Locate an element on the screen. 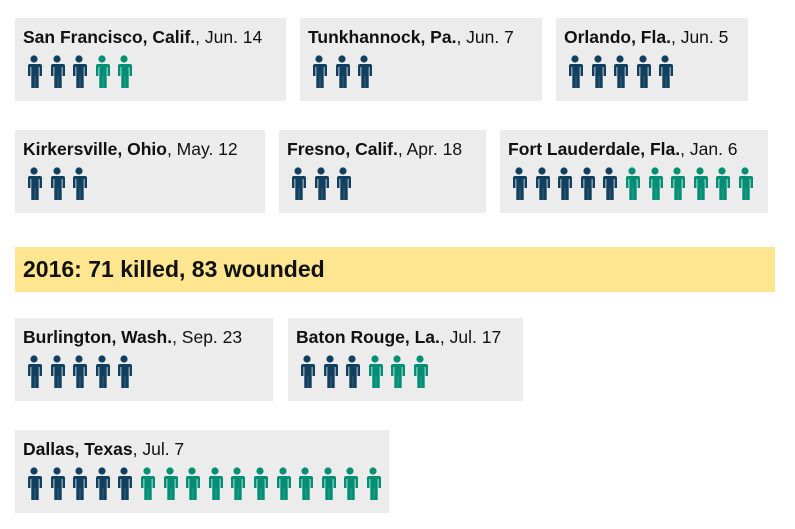 Image resolution: width=795 pixels, height=529 pixels. date: , Jun. 14 is located at coordinates (229, 37).